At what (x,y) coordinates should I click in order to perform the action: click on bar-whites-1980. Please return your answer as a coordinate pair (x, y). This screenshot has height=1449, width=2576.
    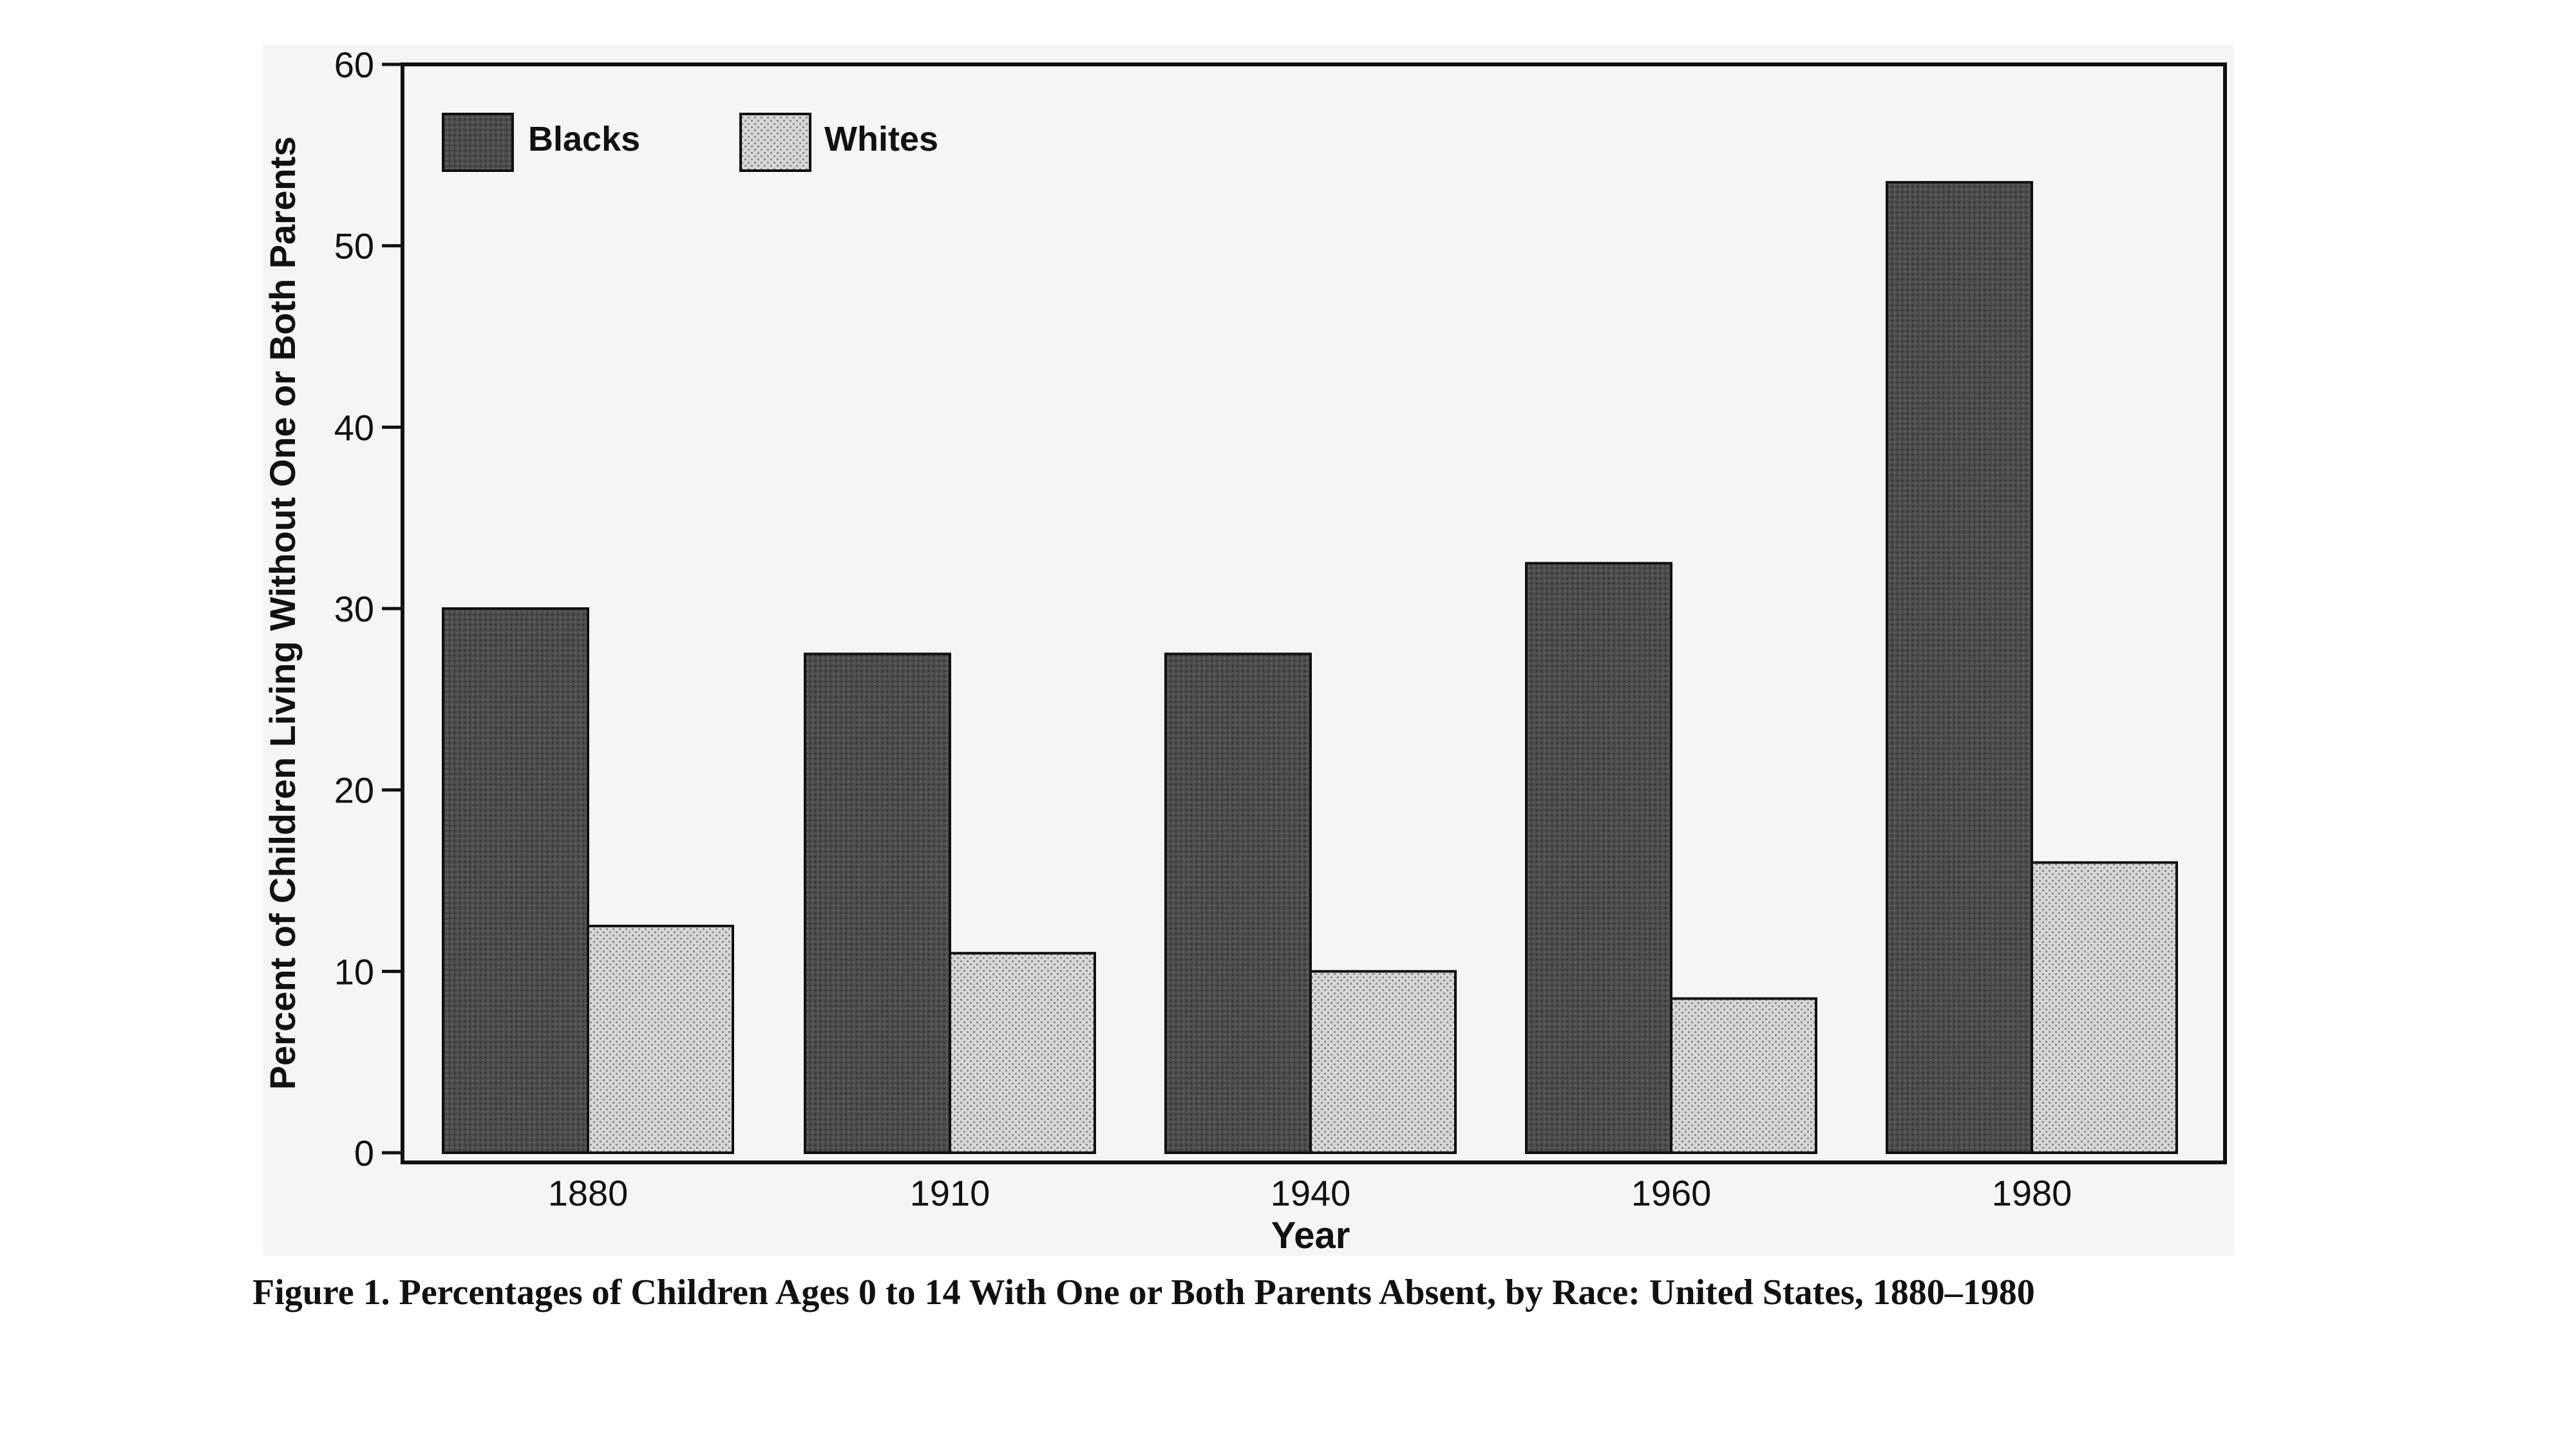
    Looking at the image, I should click on (2104, 1008).